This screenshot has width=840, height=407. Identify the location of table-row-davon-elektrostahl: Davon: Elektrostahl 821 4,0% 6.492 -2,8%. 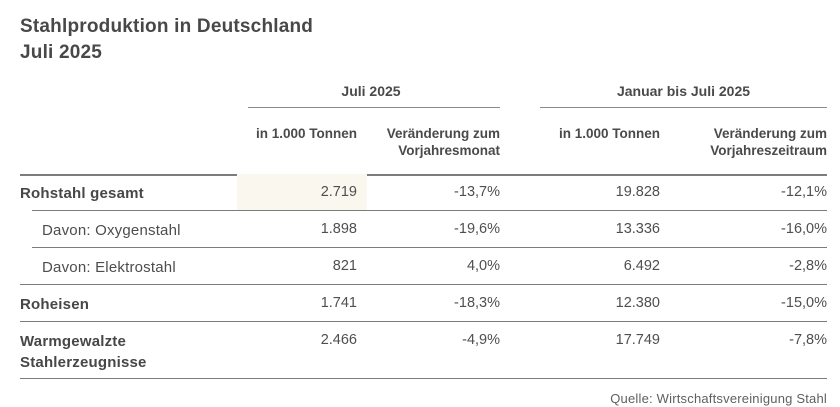
(423, 266).